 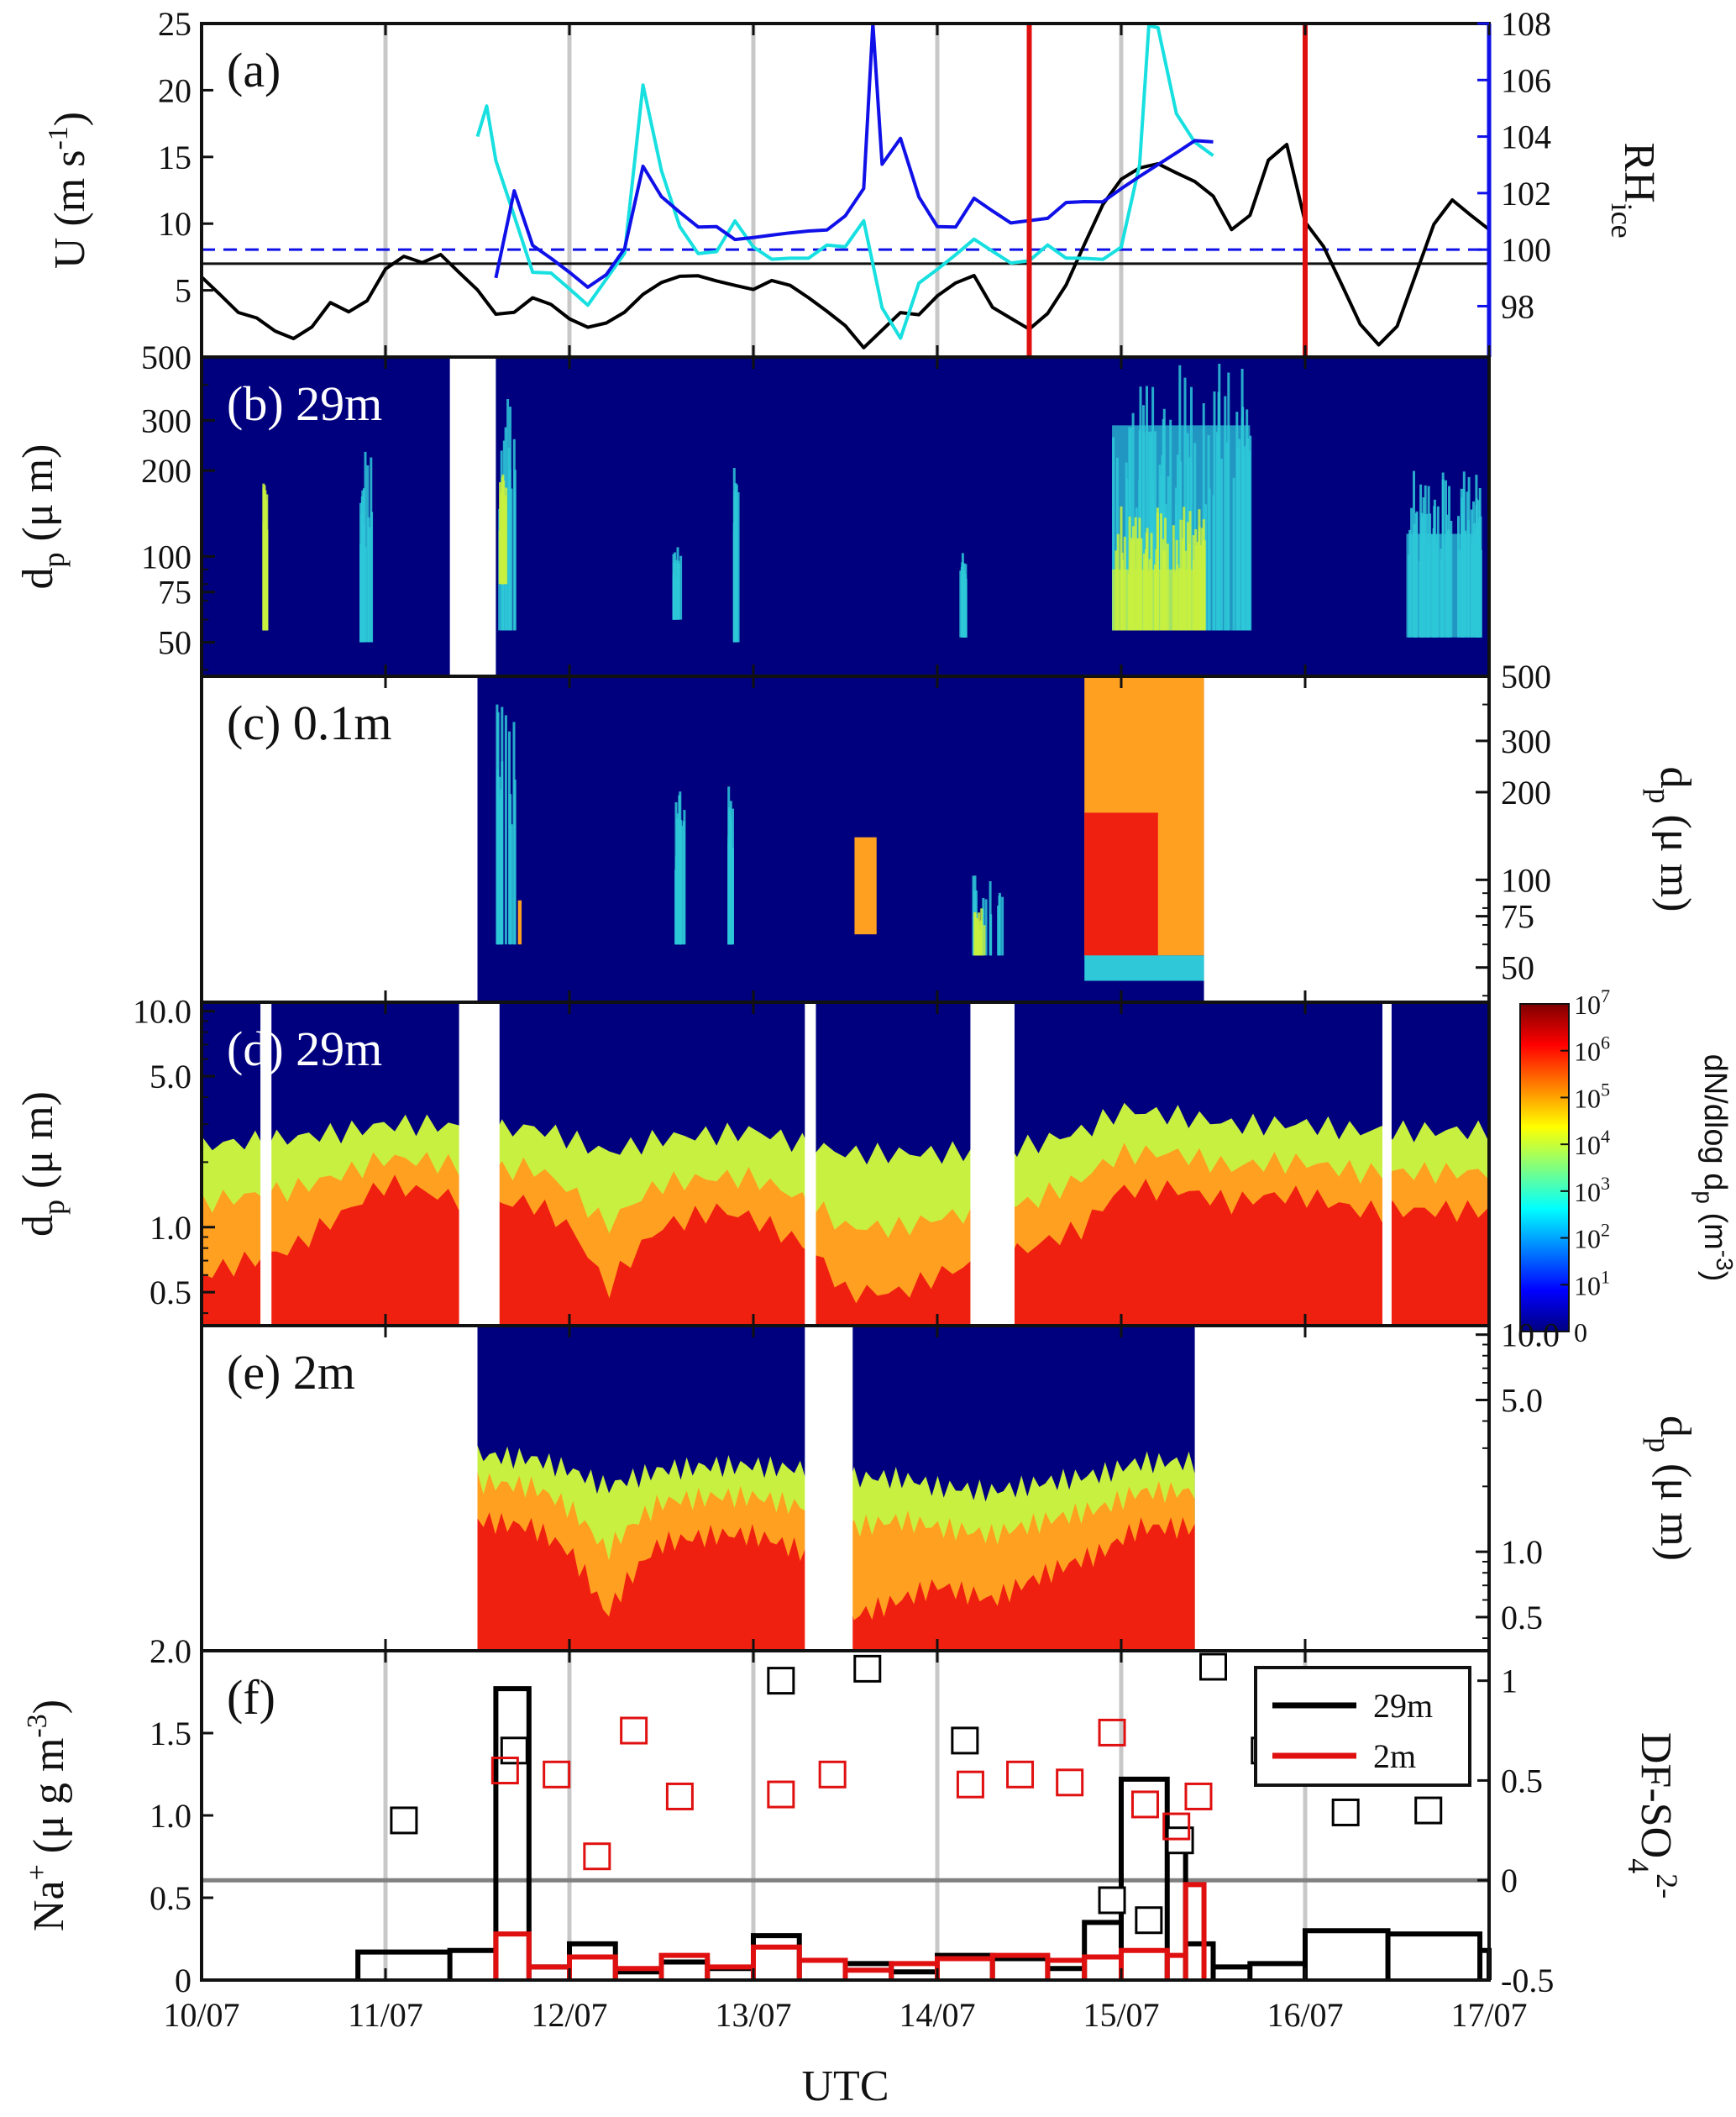 I want to click on panel-label: (a), so click(x=254, y=70).